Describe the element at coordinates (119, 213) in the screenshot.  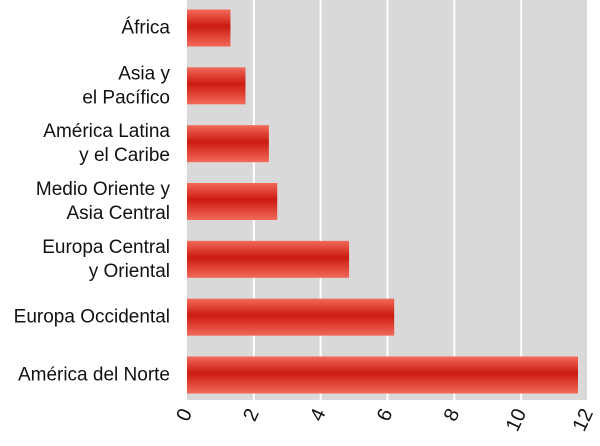
I see `category-label-3-line-1: Asia Central` at that location.